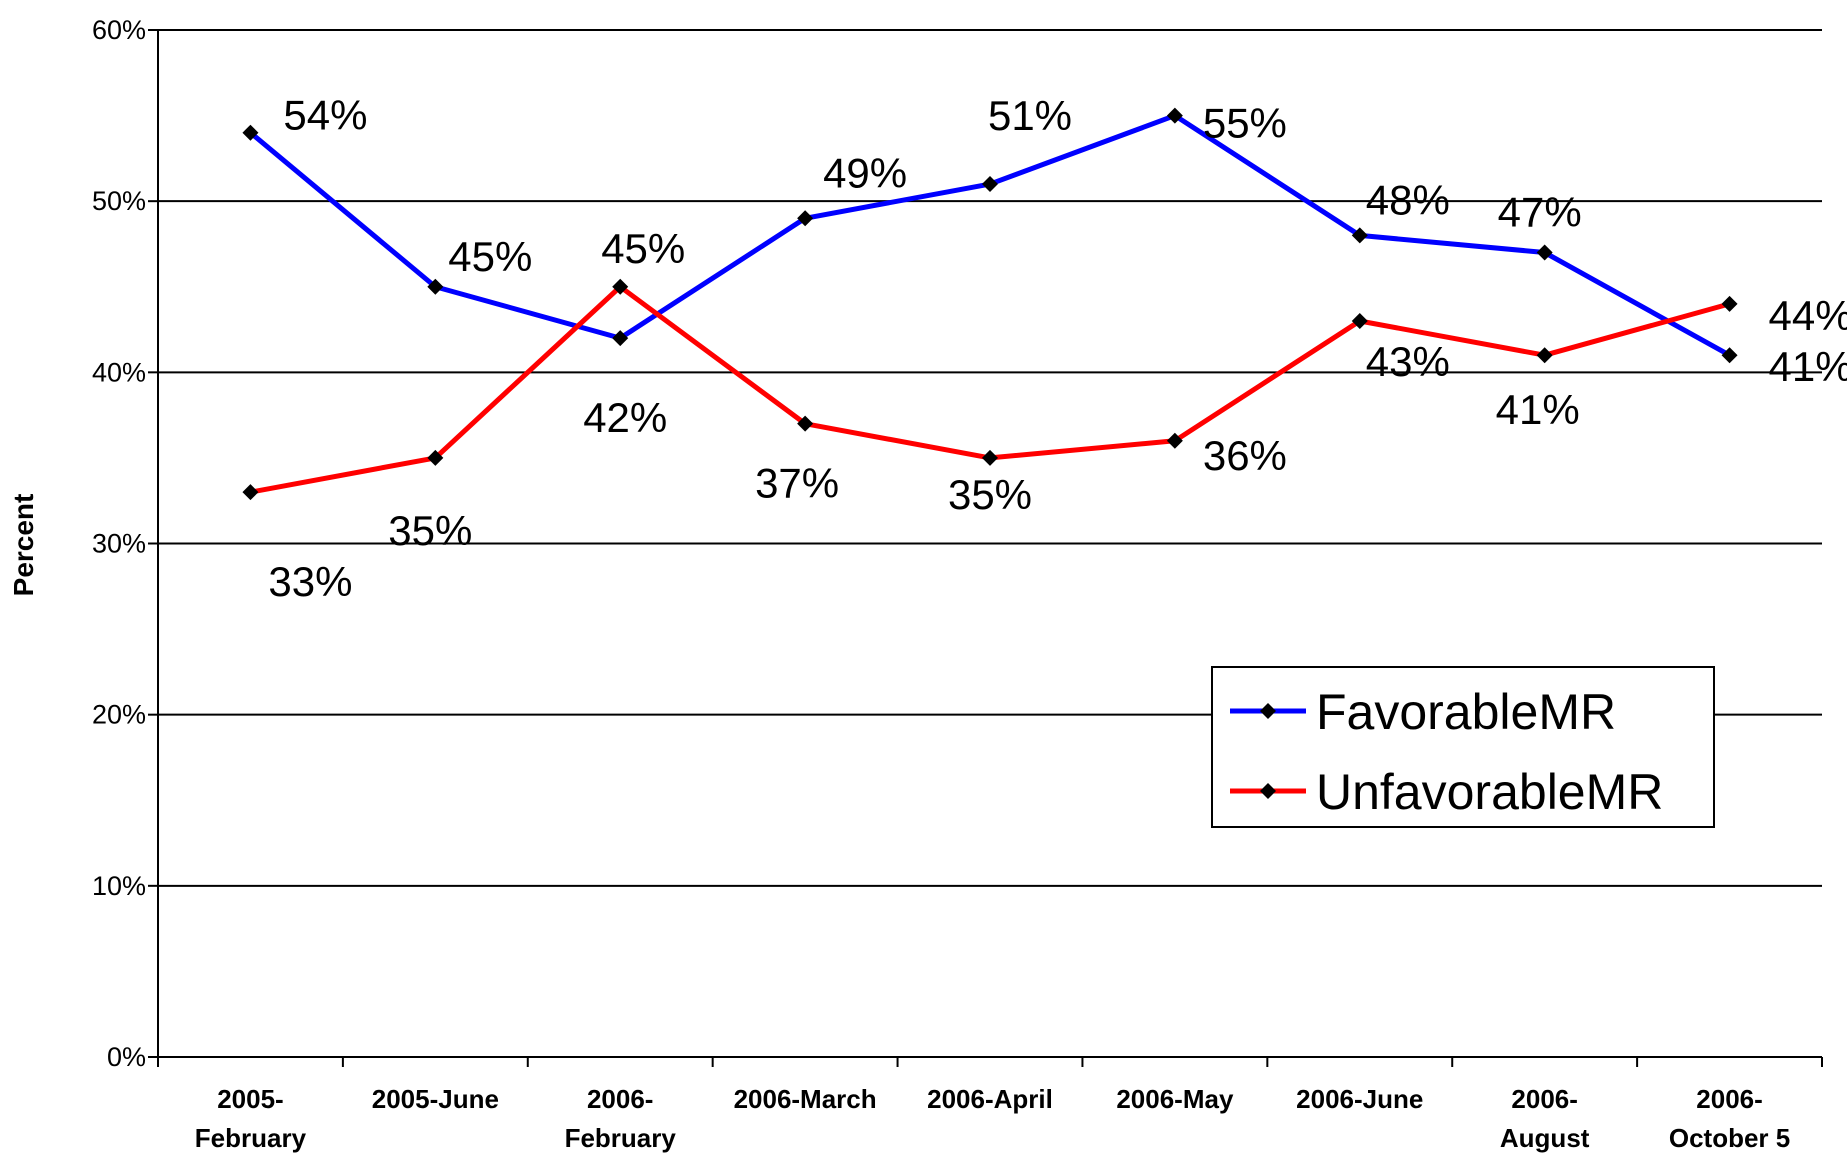 Image resolution: width=1847 pixels, height=1154 pixels. I want to click on data-label: 43%, so click(1408, 361).